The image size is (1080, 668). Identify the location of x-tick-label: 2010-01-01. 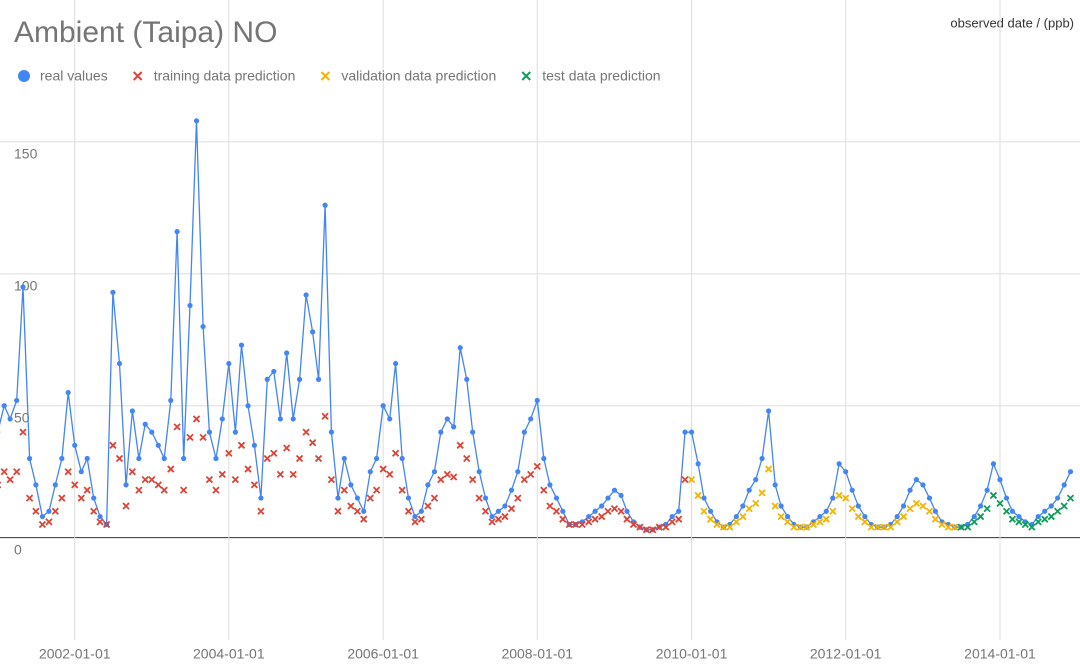
(692, 654).